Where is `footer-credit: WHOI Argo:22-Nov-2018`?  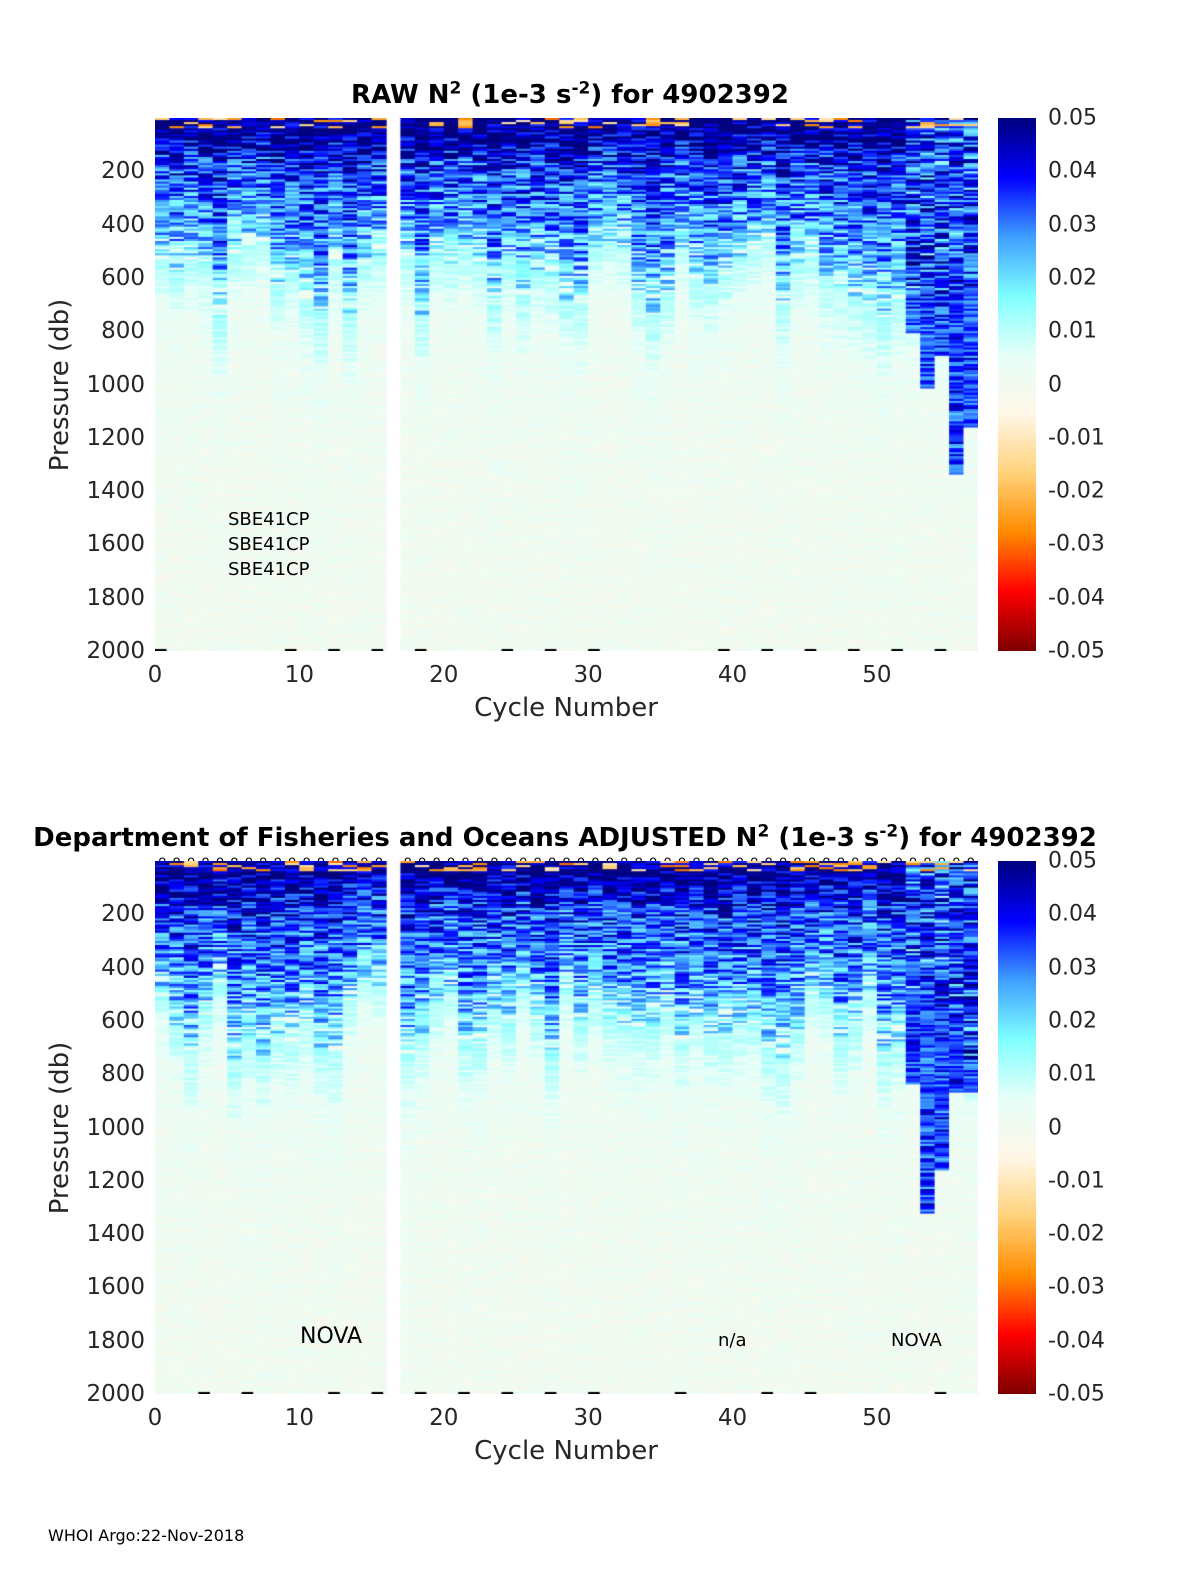 footer-credit: WHOI Argo:22-Nov-2018 is located at coordinates (146, 1535).